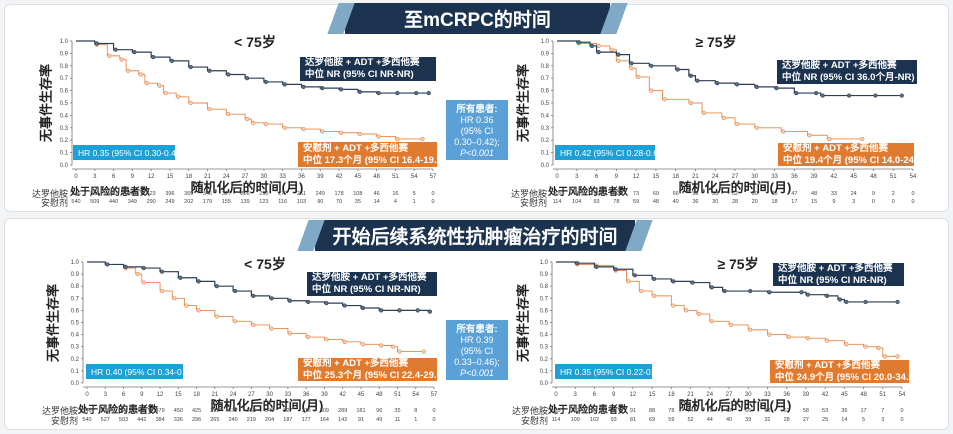  What do you see at coordinates (544, 372) in the screenshot?
I see `y-tick-label: 0.1` at bounding box center [544, 372].